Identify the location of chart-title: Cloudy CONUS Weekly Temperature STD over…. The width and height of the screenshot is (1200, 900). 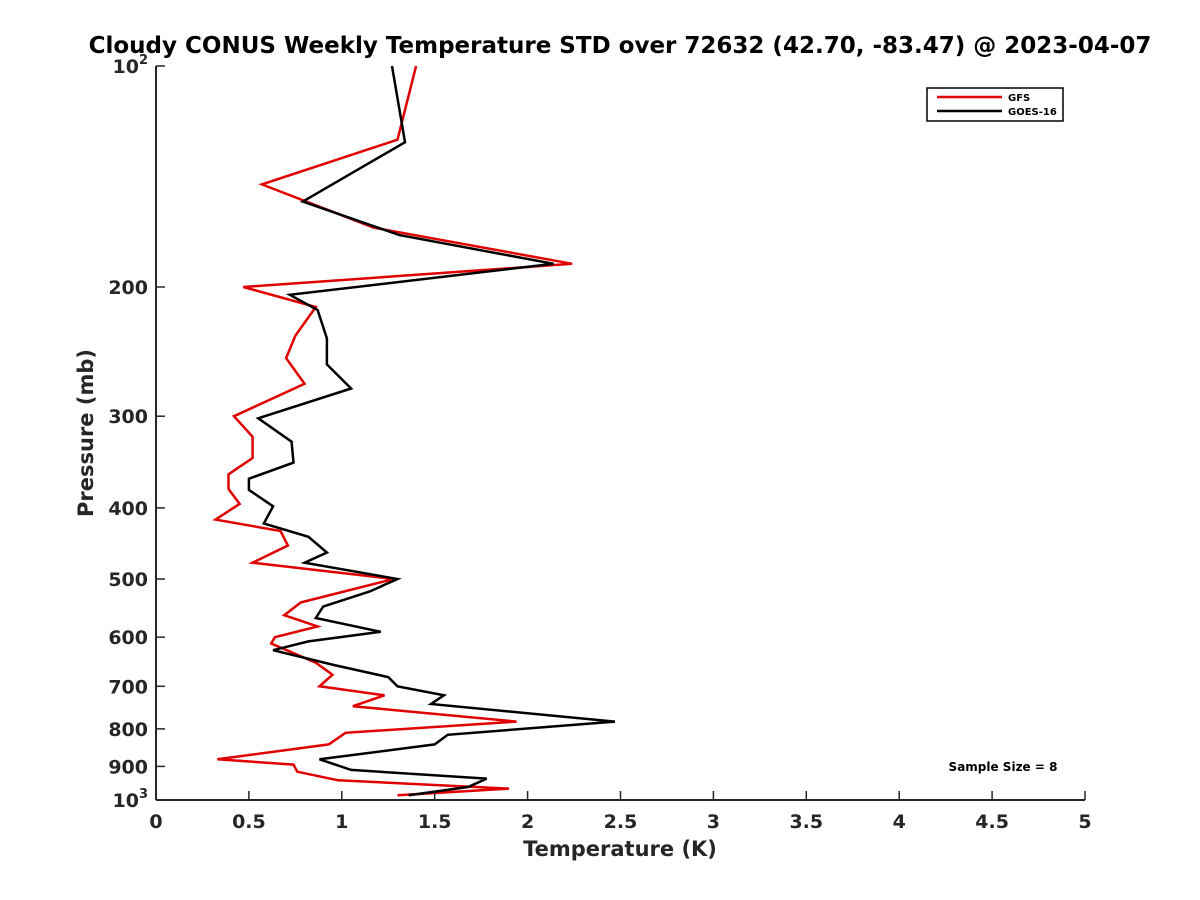
(620, 46).